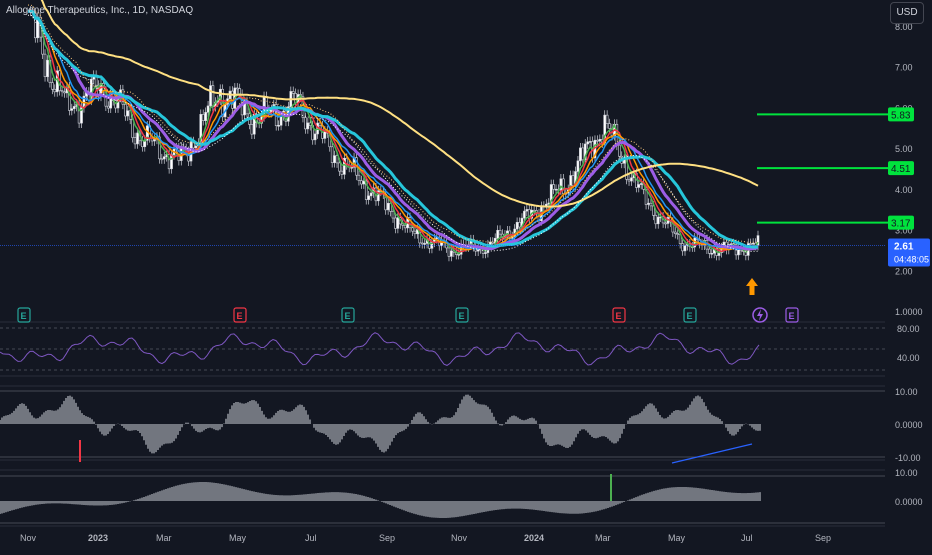 This screenshot has width=932, height=555. Describe the element at coordinates (908, 358) in the screenshot. I see `rsi-tick-label: 40.00` at that location.